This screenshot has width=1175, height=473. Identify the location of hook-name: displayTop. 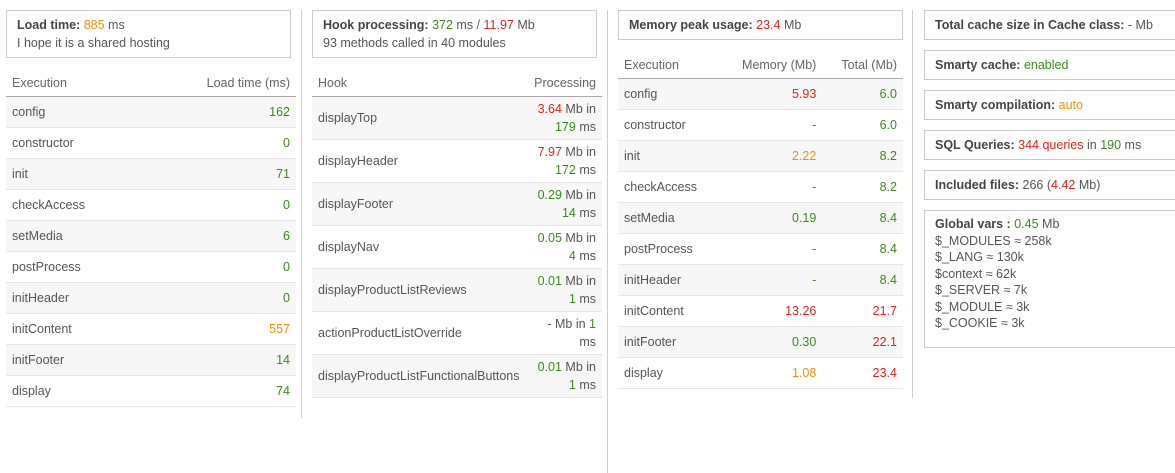
(419, 118).